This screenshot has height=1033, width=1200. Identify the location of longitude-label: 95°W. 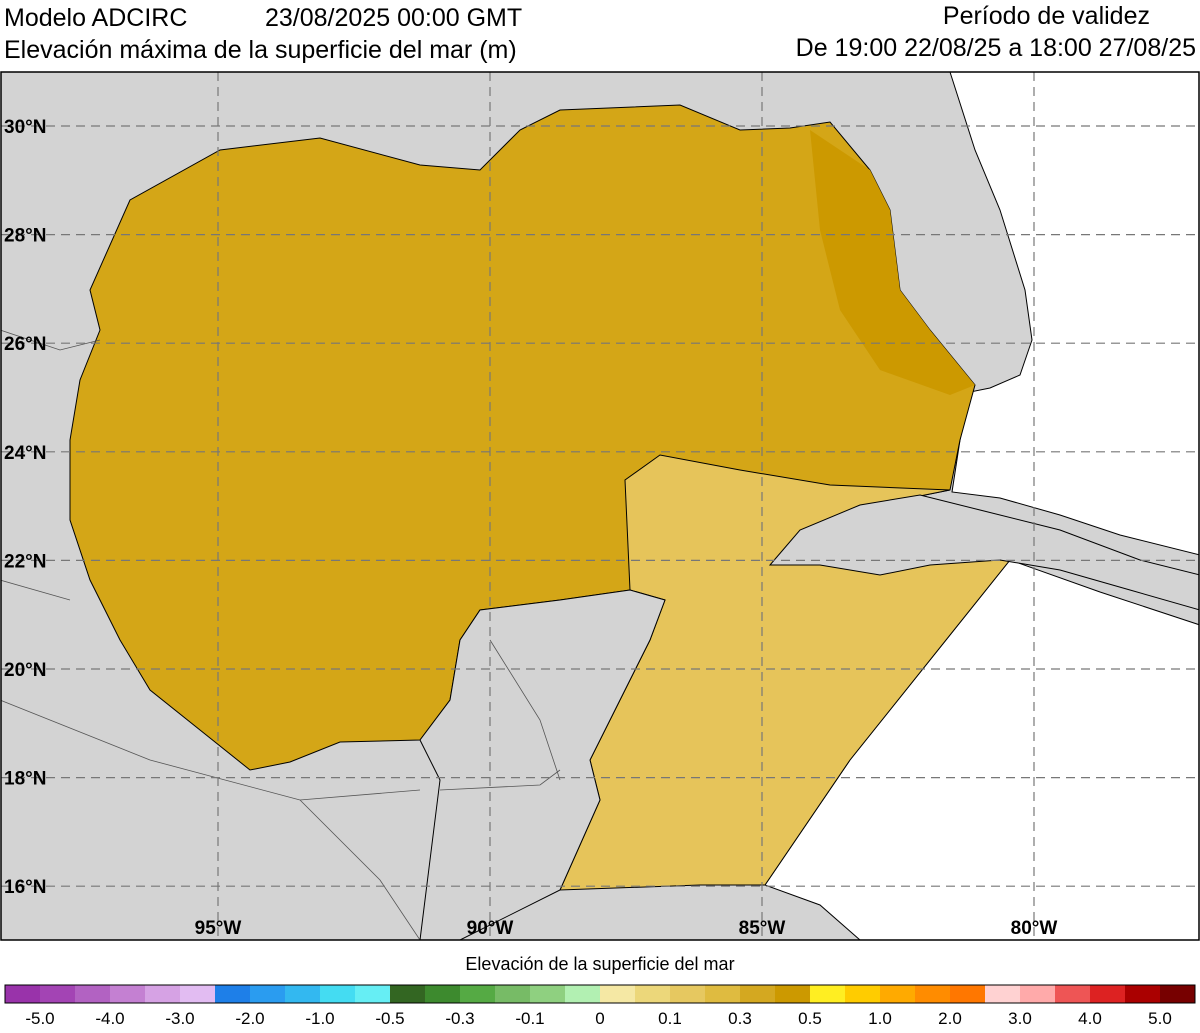
(218, 928).